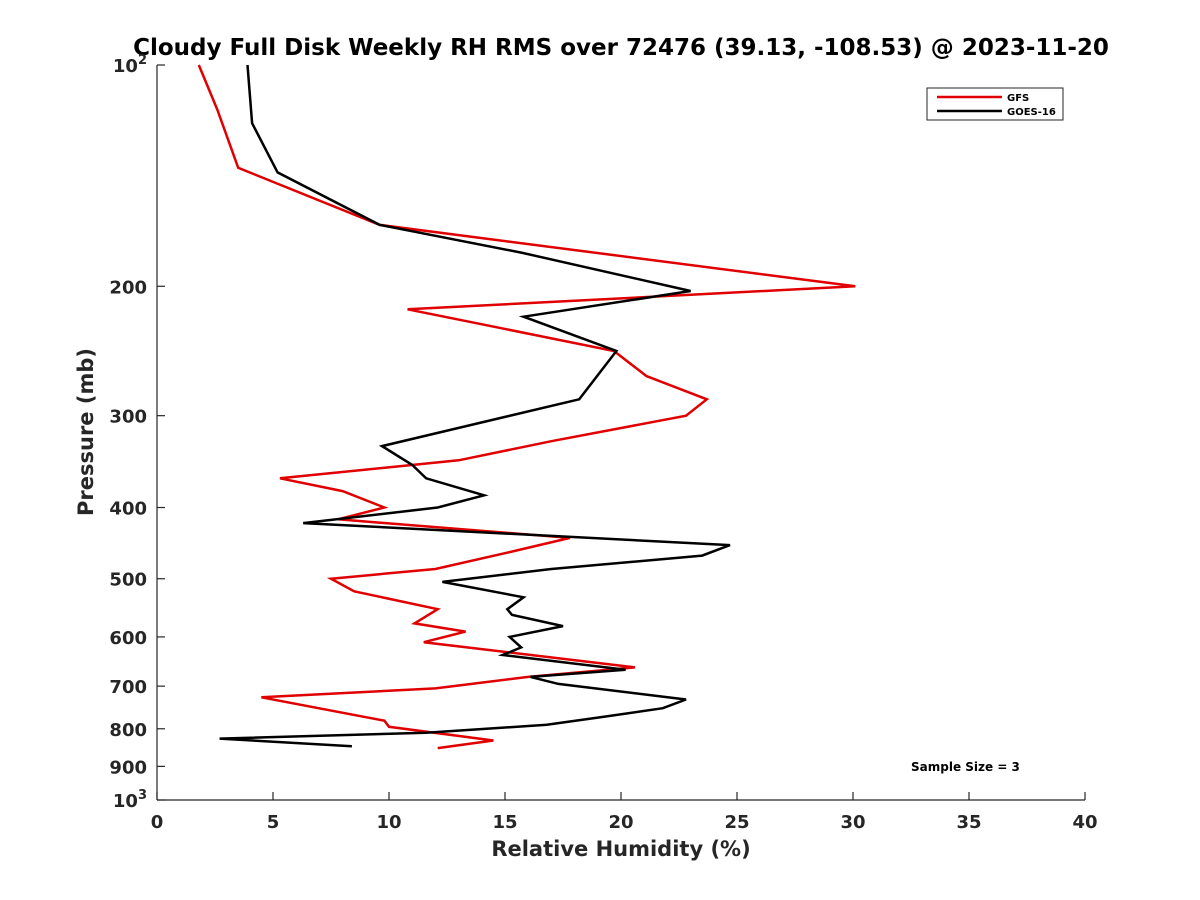 Image resolution: width=1200 pixels, height=900 pixels. Describe the element at coordinates (852, 822) in the screenshot. I see `x-tick-label: 30` at that location.